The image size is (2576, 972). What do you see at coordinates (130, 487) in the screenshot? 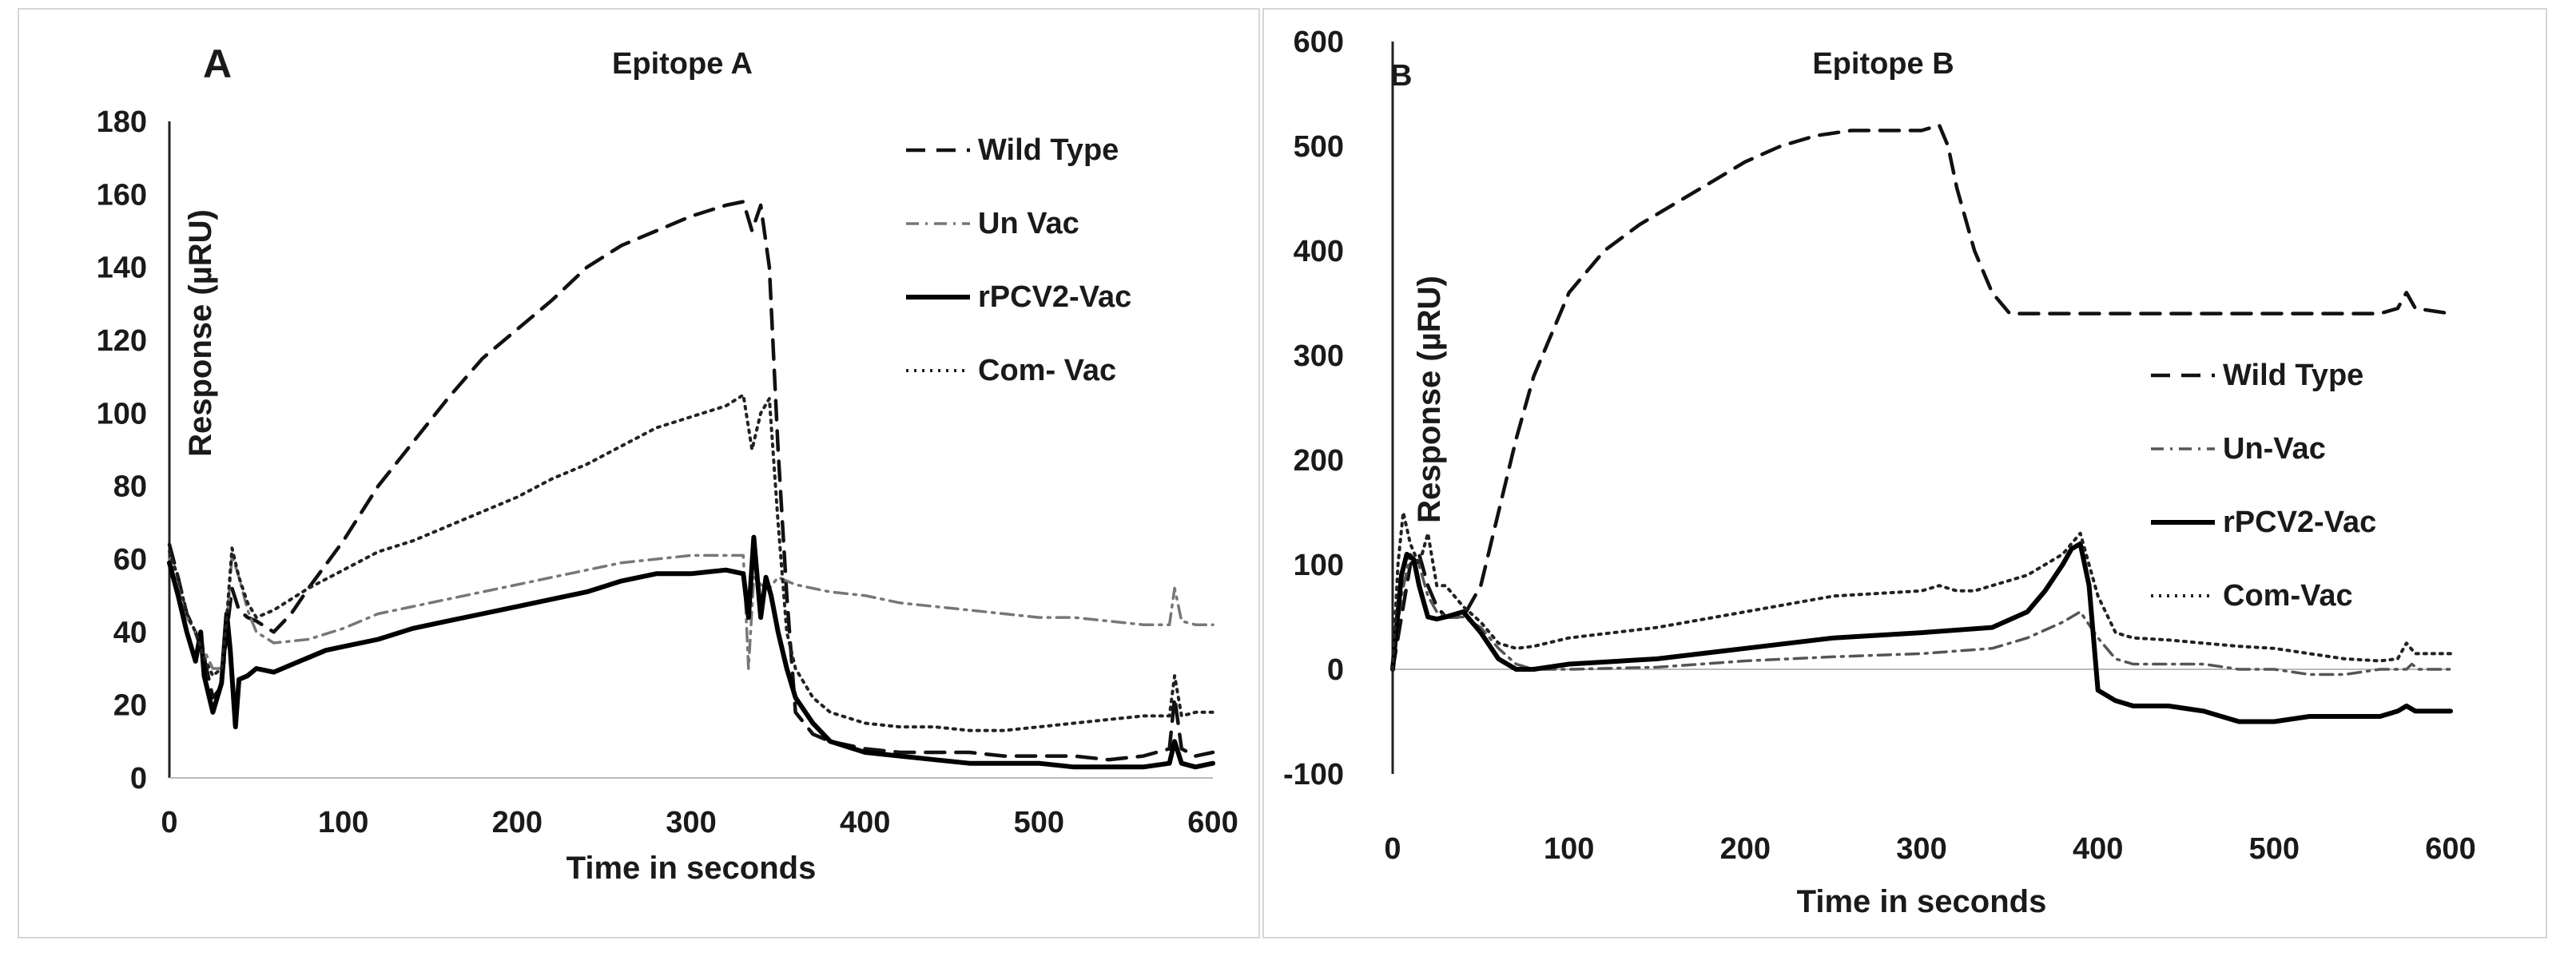
I see `chart-a-y-tick-label: 80` at bounding box center [130, 487].